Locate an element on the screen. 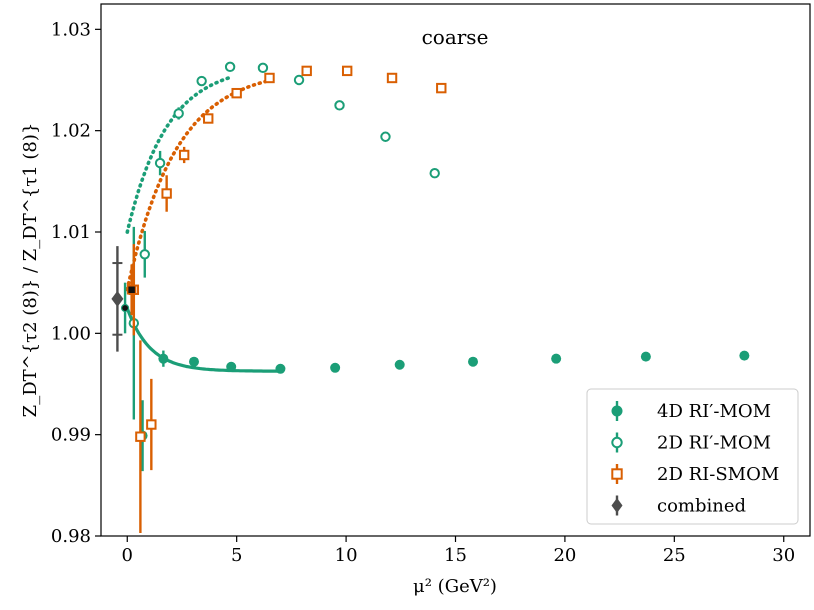 Image resolution: width=814 pixels, height=610 pixels. y-tick-label: 0.99 is located at coordinates (71, 435).